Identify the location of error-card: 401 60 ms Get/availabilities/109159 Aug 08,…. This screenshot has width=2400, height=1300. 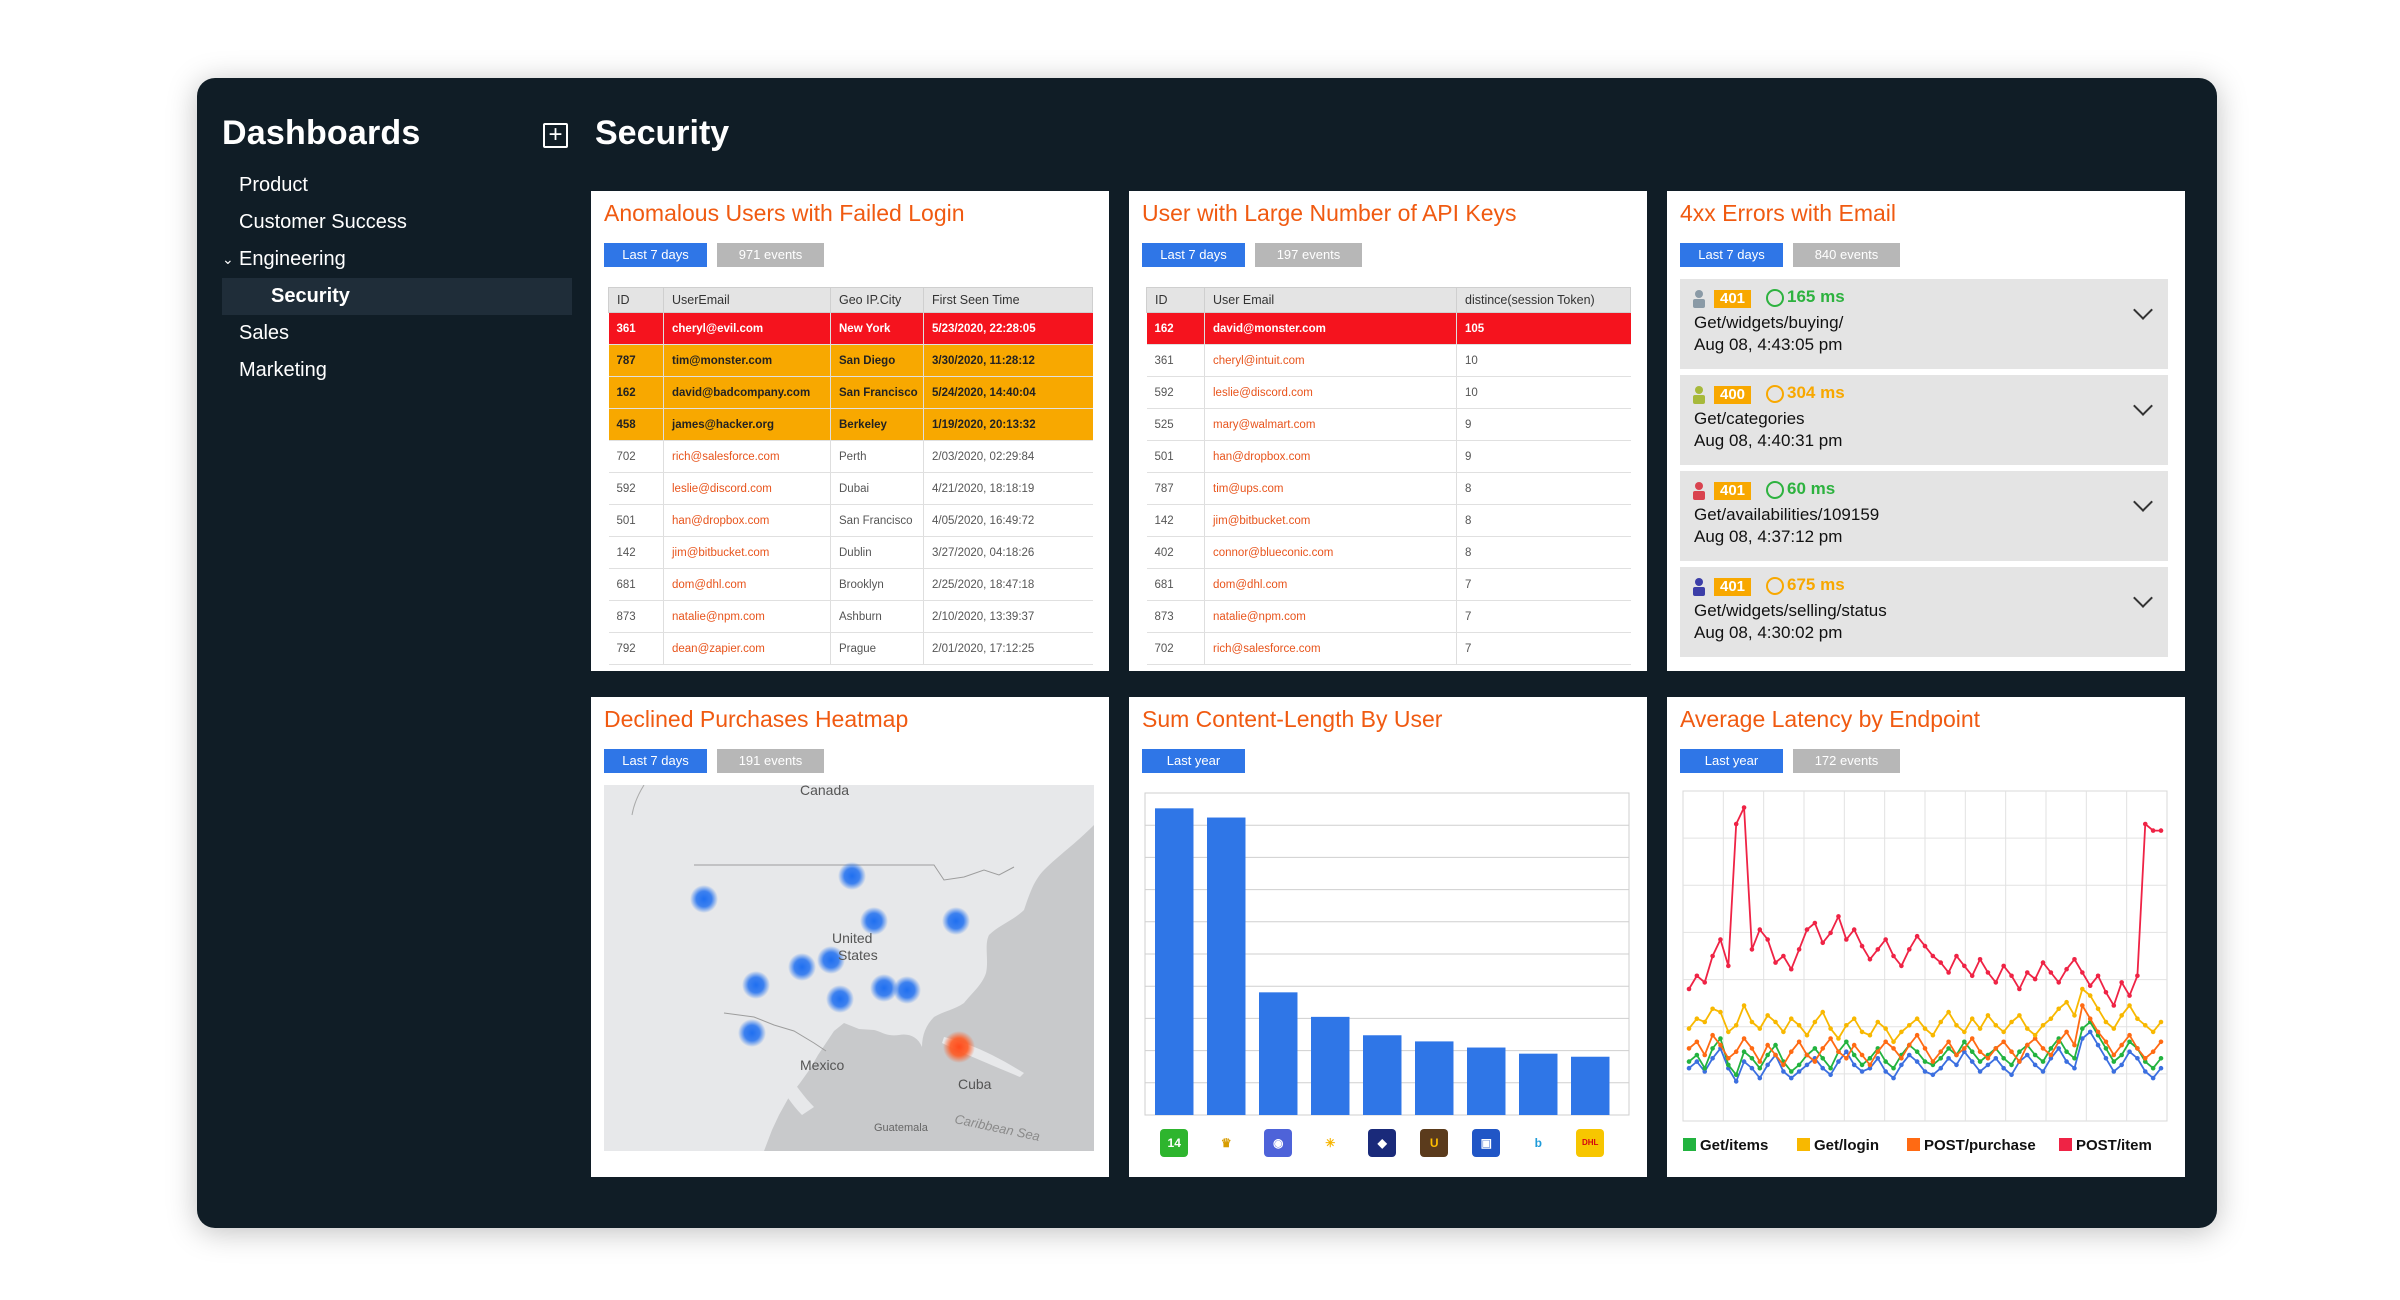
(1924, 516).